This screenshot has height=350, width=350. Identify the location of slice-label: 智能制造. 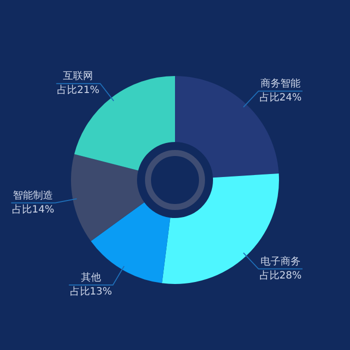
(33, 195).